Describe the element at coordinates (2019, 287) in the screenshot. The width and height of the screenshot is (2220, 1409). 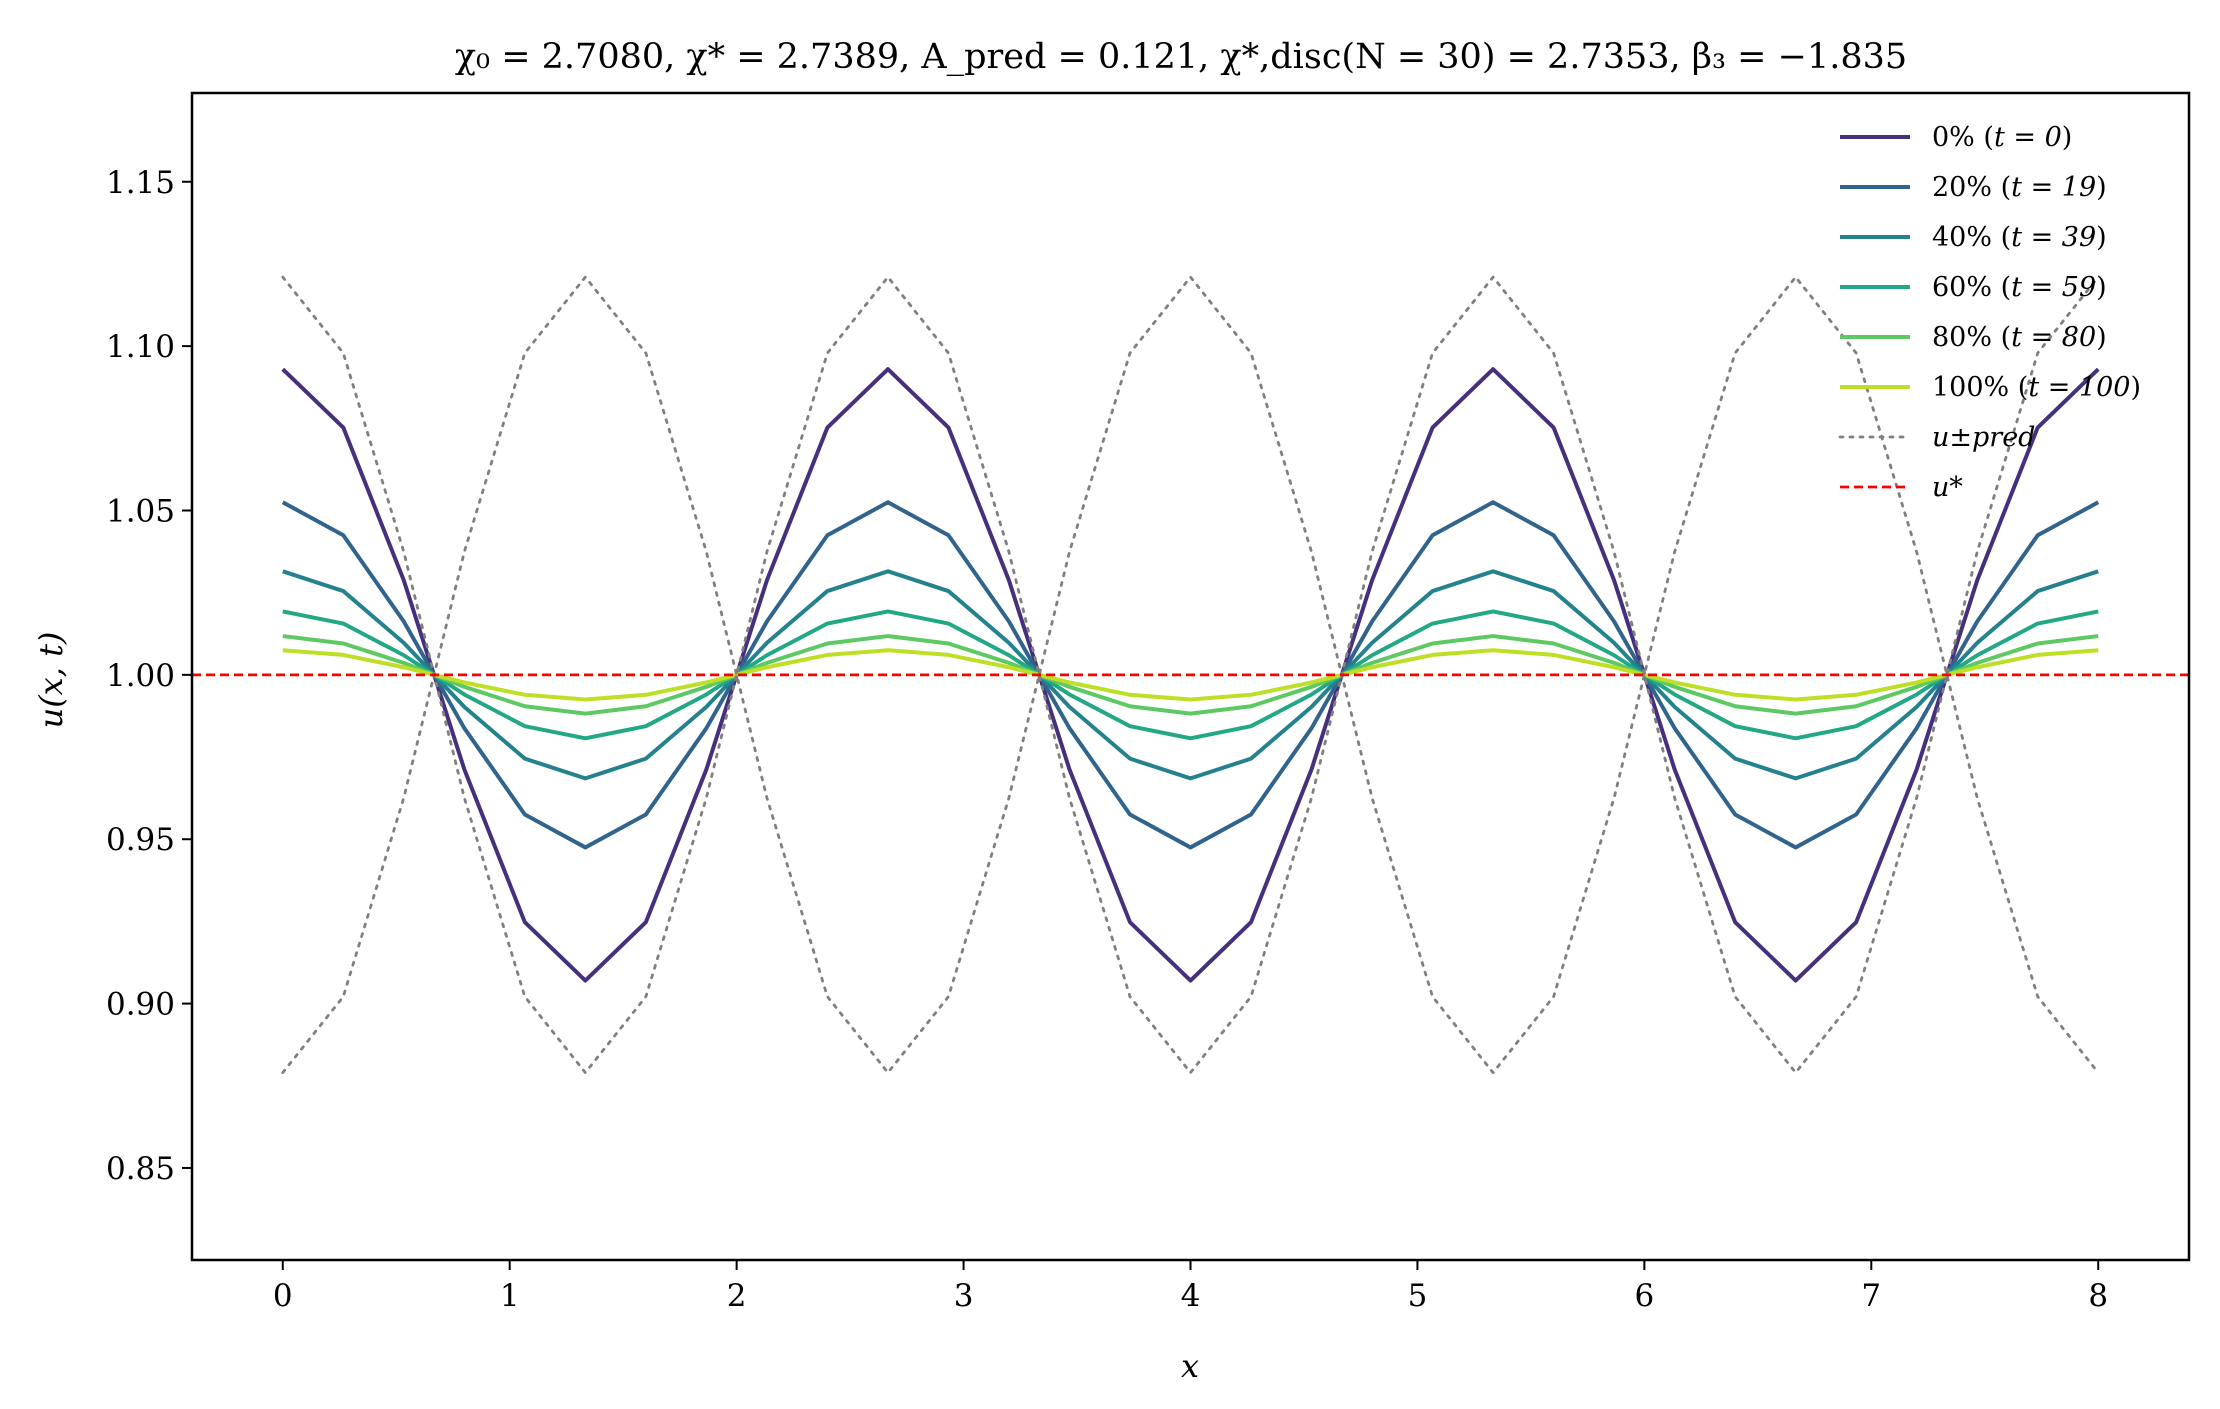
I see `legend-entry-3: 60% (t = 59)` at that location.